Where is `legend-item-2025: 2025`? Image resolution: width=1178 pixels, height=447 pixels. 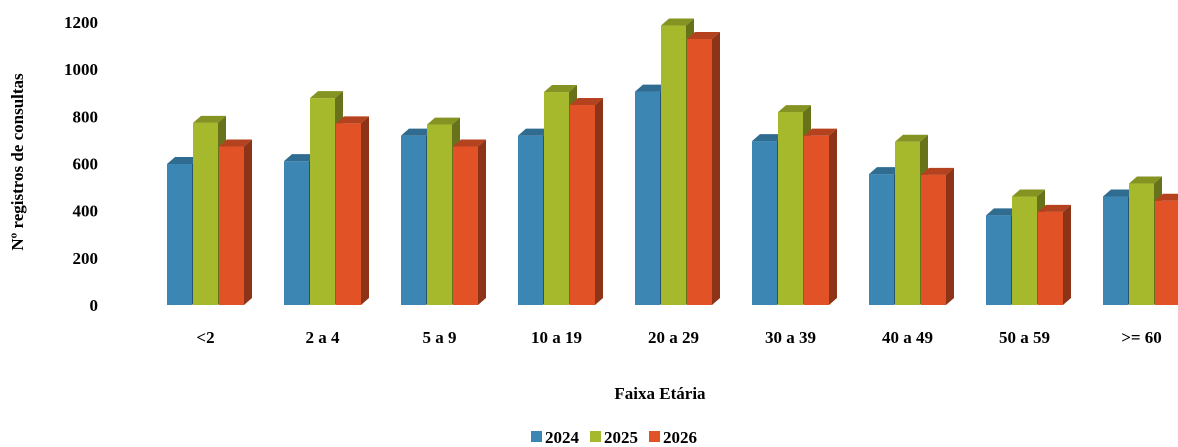 legend-item-2025: 2025 is located at coordinates (614, 437).